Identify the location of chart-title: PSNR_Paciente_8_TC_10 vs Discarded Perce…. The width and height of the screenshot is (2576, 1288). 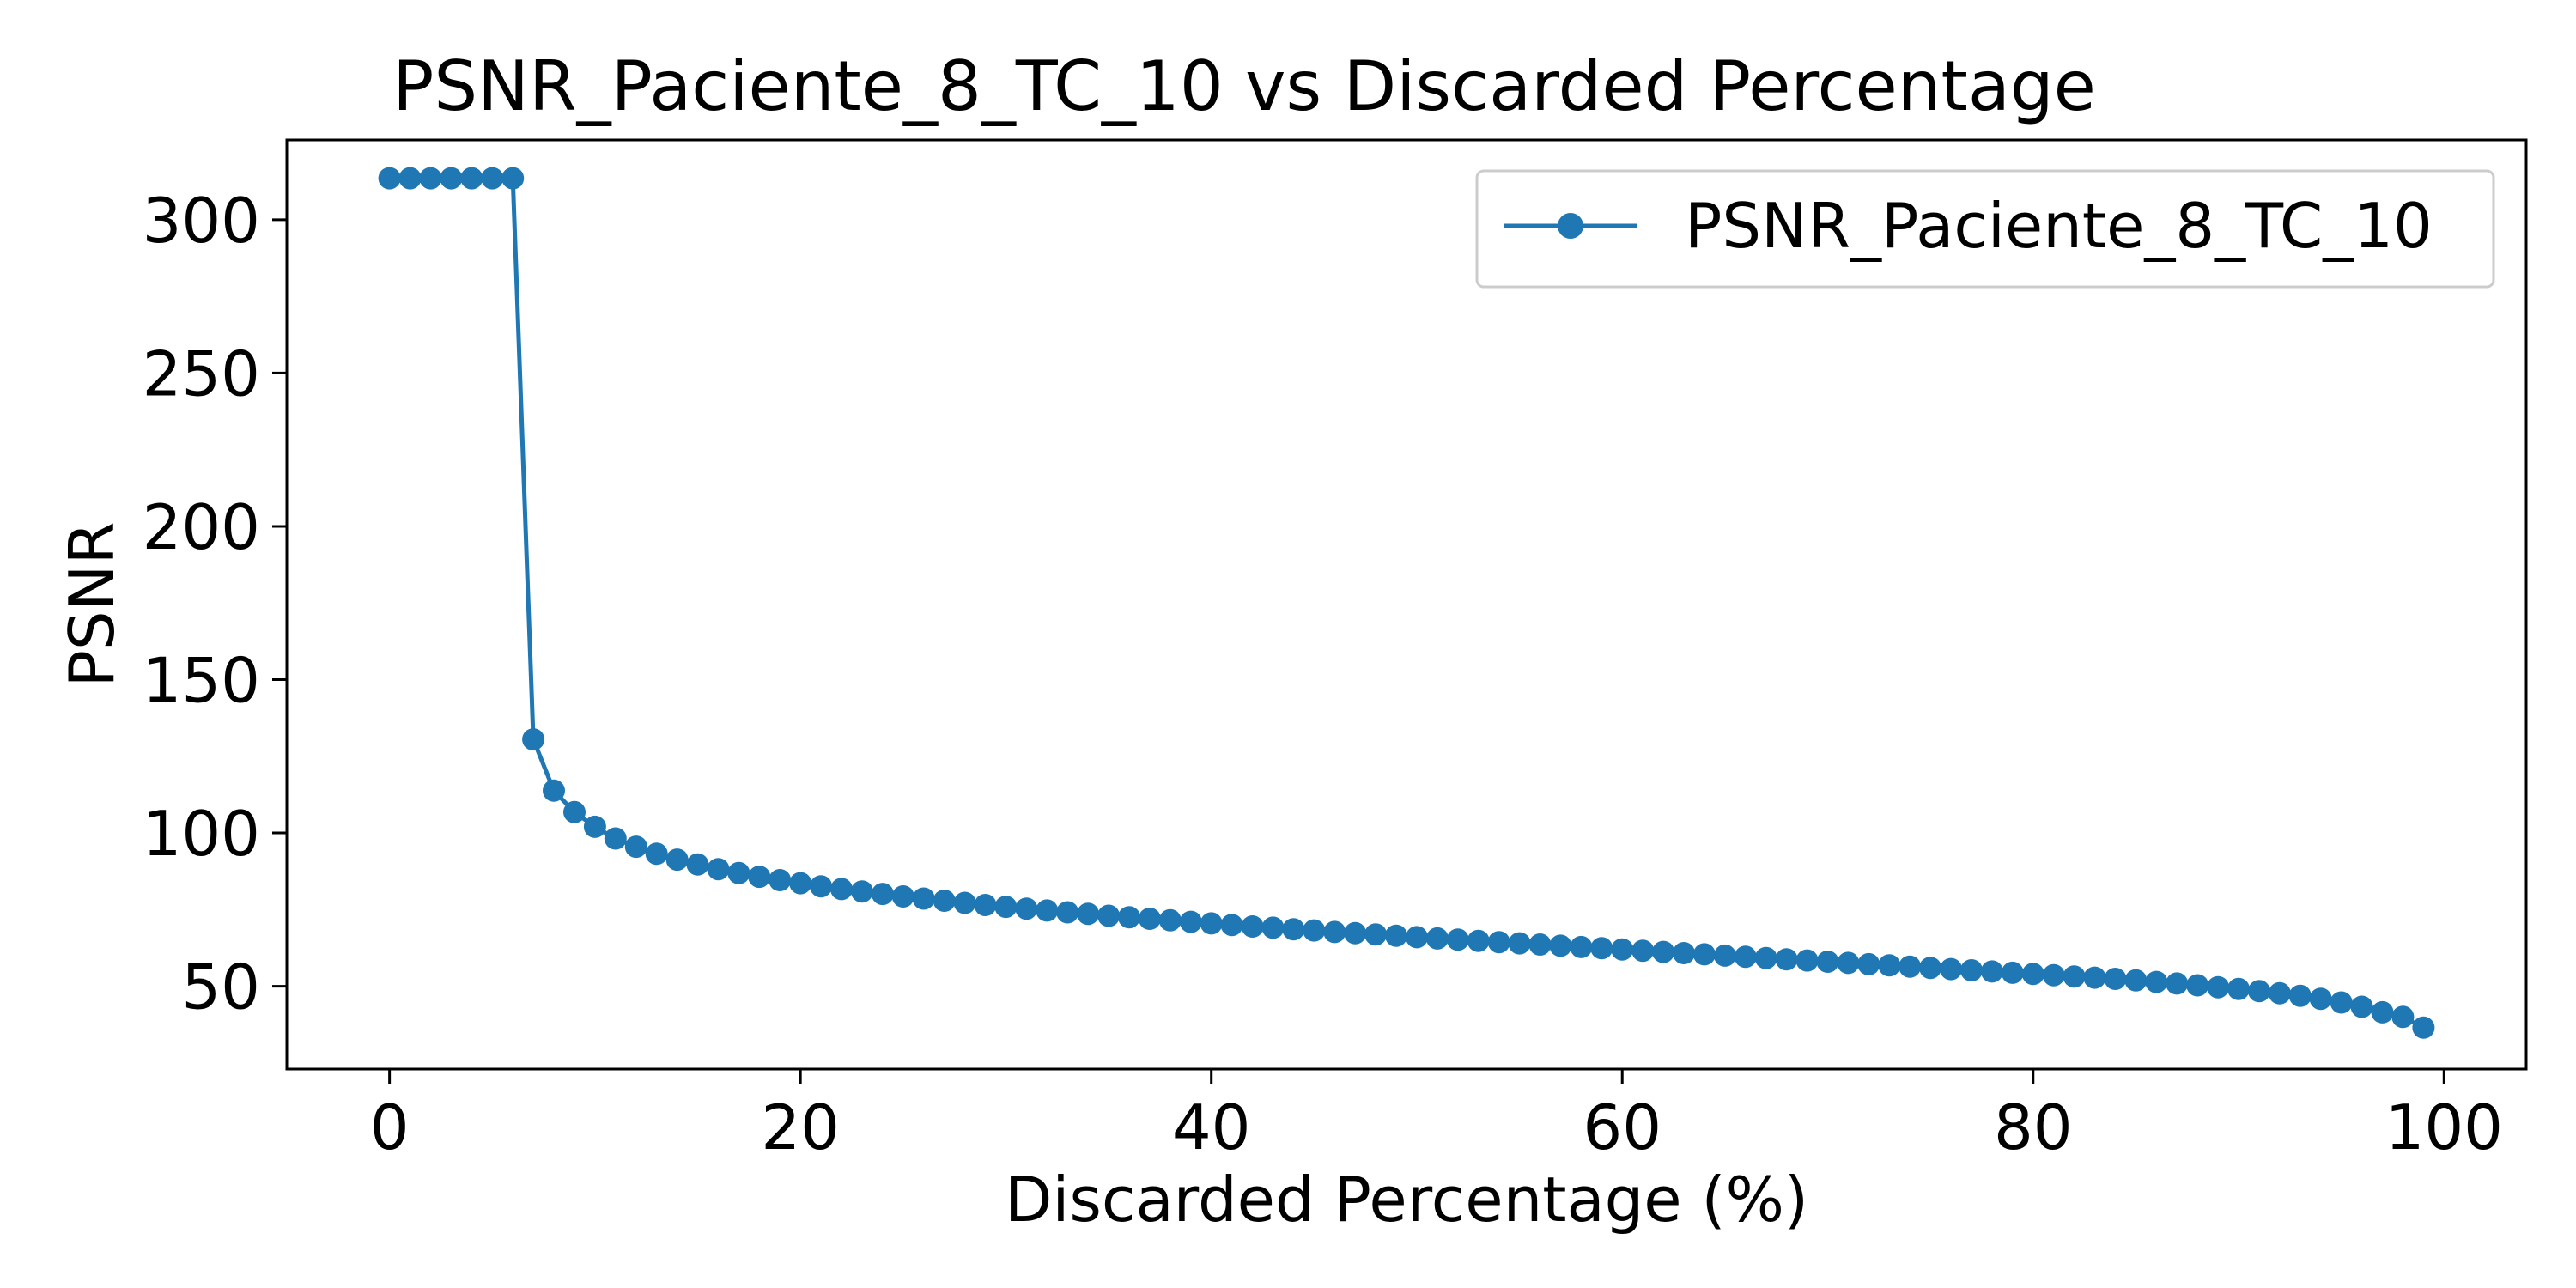
(1244, 86).